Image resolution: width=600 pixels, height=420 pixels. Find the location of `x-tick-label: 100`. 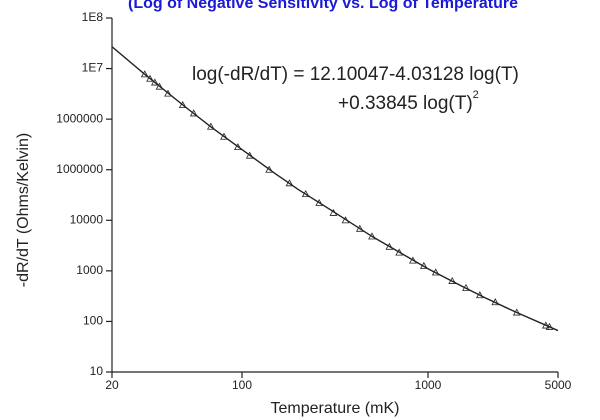

x-tick-label: 100 is located at coordinates (242, 385).